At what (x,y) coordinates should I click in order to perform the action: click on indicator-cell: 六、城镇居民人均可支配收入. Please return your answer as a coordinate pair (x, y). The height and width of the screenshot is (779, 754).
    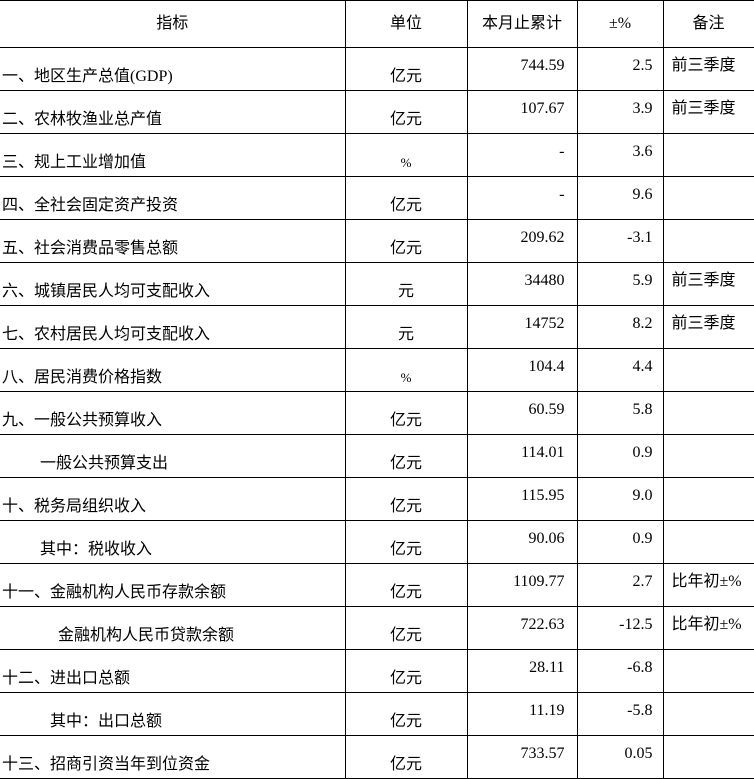
    Looking at the image, I should click on (173, 284).